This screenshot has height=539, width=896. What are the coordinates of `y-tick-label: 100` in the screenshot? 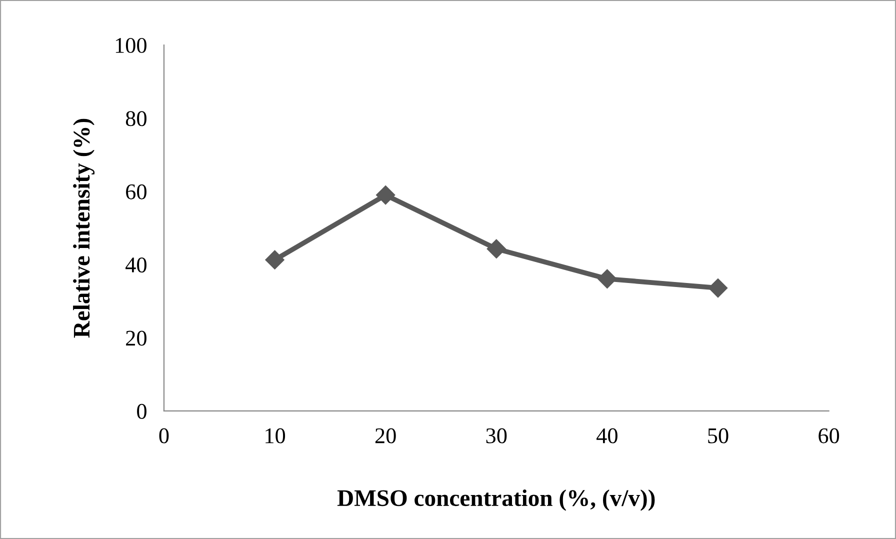 It's located at (131, 45).